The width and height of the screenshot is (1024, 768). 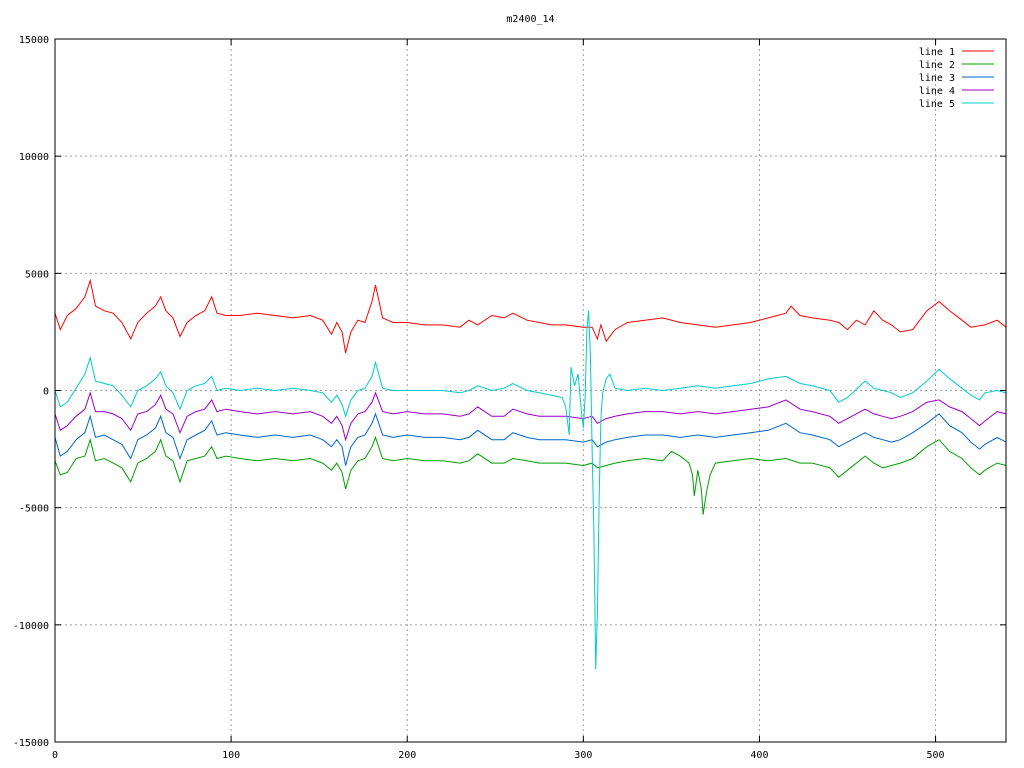 I want to click on y-tick-label: 0, so click(x=46, y=392).